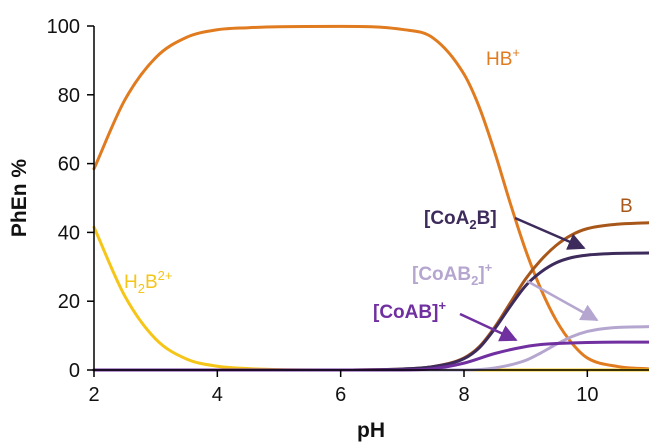 This screenshot has height=445, width=649. What do you see at coordinates (69, 233) in the screenshot?
I see `y-tick-label: 40` at bounding box center [69, 233].